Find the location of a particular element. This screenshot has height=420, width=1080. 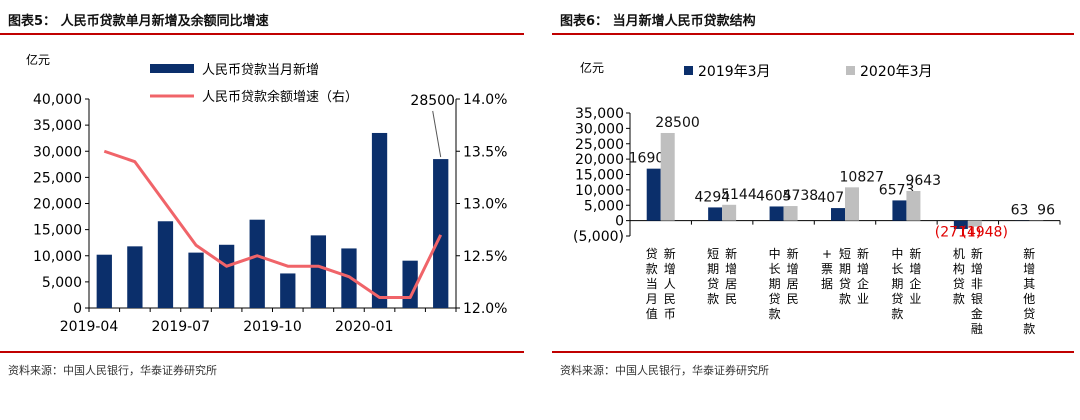

left-y-tick-label: 20,000 is located at coordinates (57, 205).